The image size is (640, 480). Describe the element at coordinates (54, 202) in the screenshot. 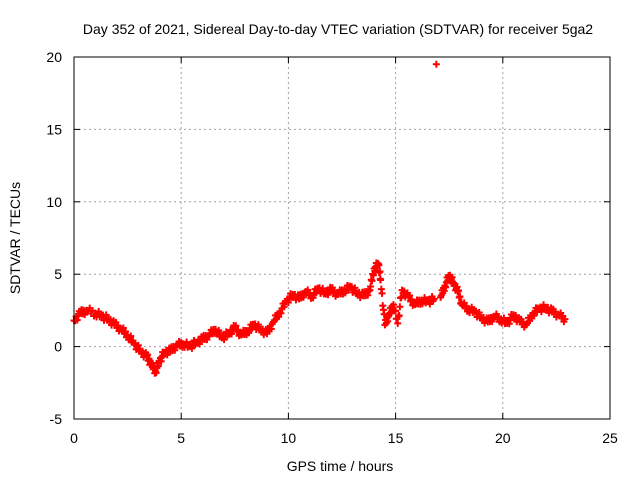

I see `y-tick-label: 10` at that location.